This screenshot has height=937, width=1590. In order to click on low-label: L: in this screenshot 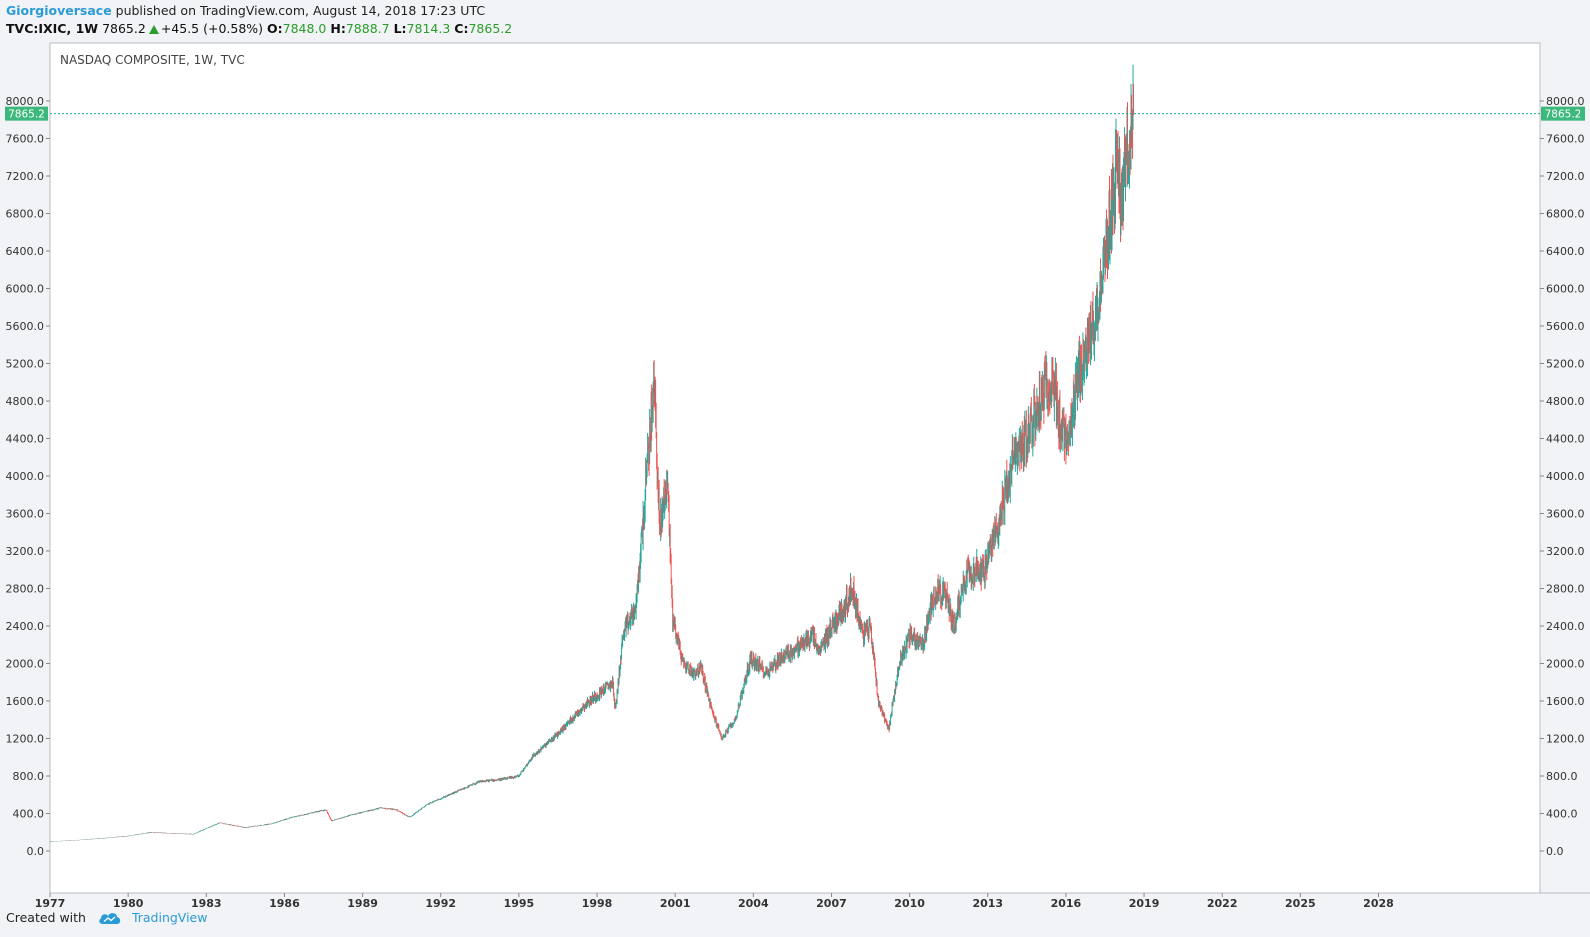, I will do `click(400, 28)`.